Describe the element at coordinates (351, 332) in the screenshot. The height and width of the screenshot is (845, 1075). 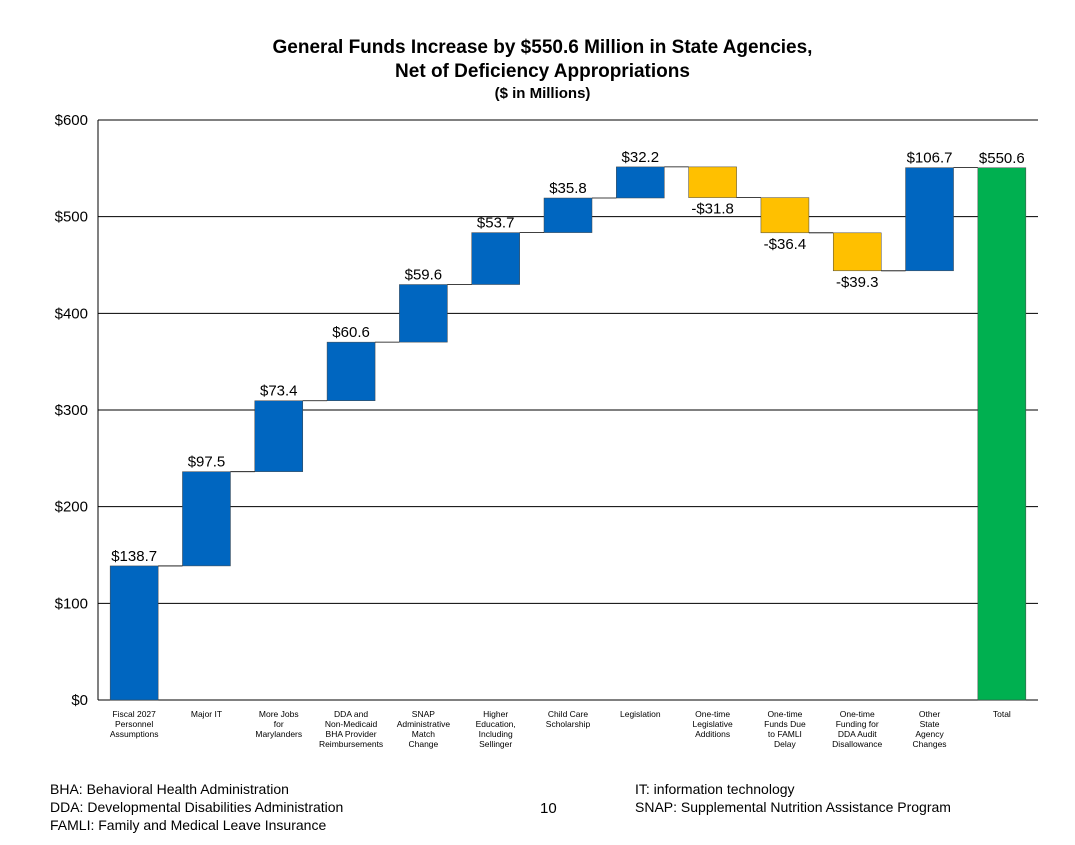
I see `data-label: $60.6` at that location.